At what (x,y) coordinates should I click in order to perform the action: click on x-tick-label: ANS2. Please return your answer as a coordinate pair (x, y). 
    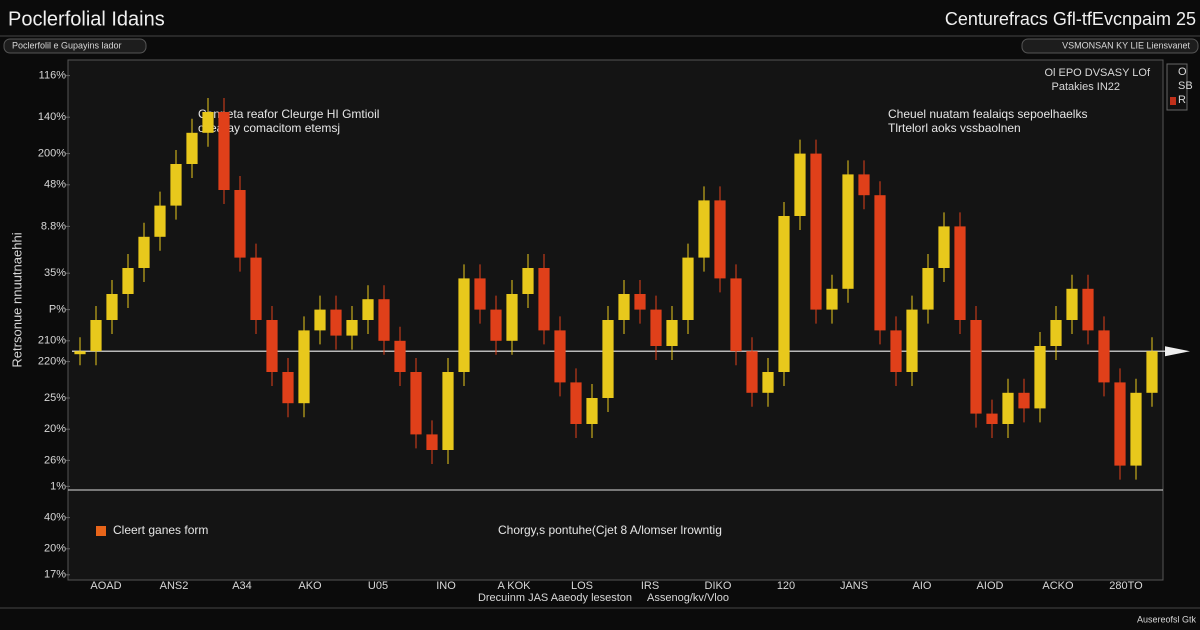
    Looking at the image, I should click on (174, 586).